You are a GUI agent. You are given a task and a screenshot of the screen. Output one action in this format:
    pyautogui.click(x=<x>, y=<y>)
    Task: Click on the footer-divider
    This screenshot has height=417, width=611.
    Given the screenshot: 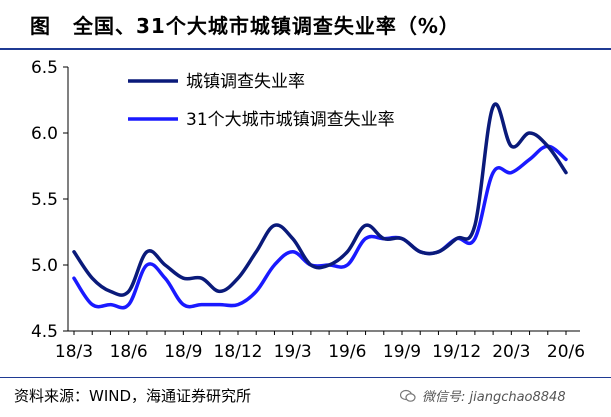 What is the action you would take?
    pyautogui.click(x=305, y=377)
    